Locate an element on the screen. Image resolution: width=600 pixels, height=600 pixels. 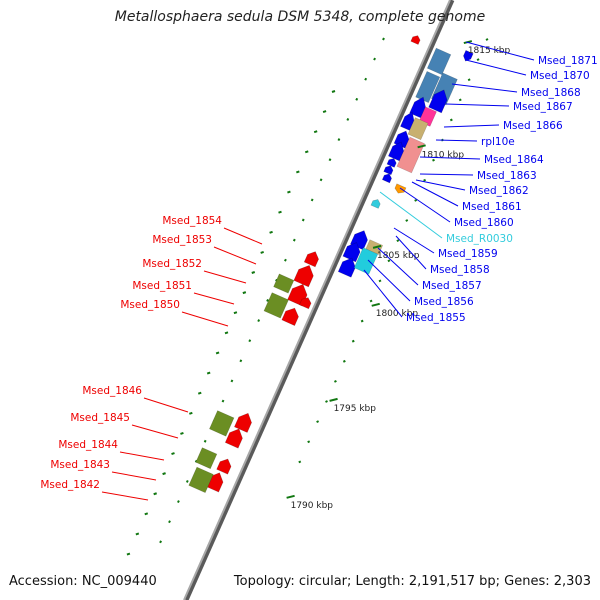
gene-label-msed-1863: Msed_1863 is located at coordinates (507, 176).